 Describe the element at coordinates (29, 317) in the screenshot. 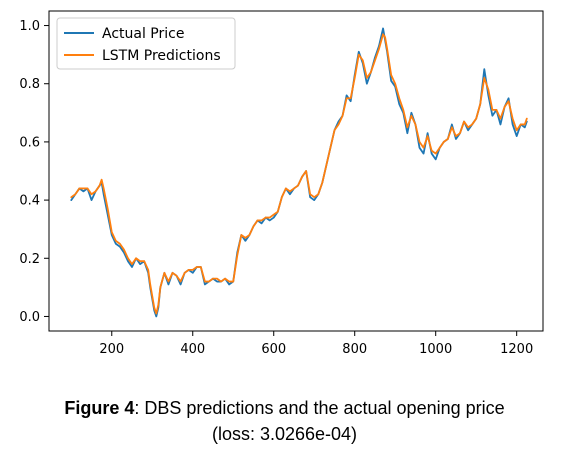

I see `y-tick-label: 0.0` at that location.